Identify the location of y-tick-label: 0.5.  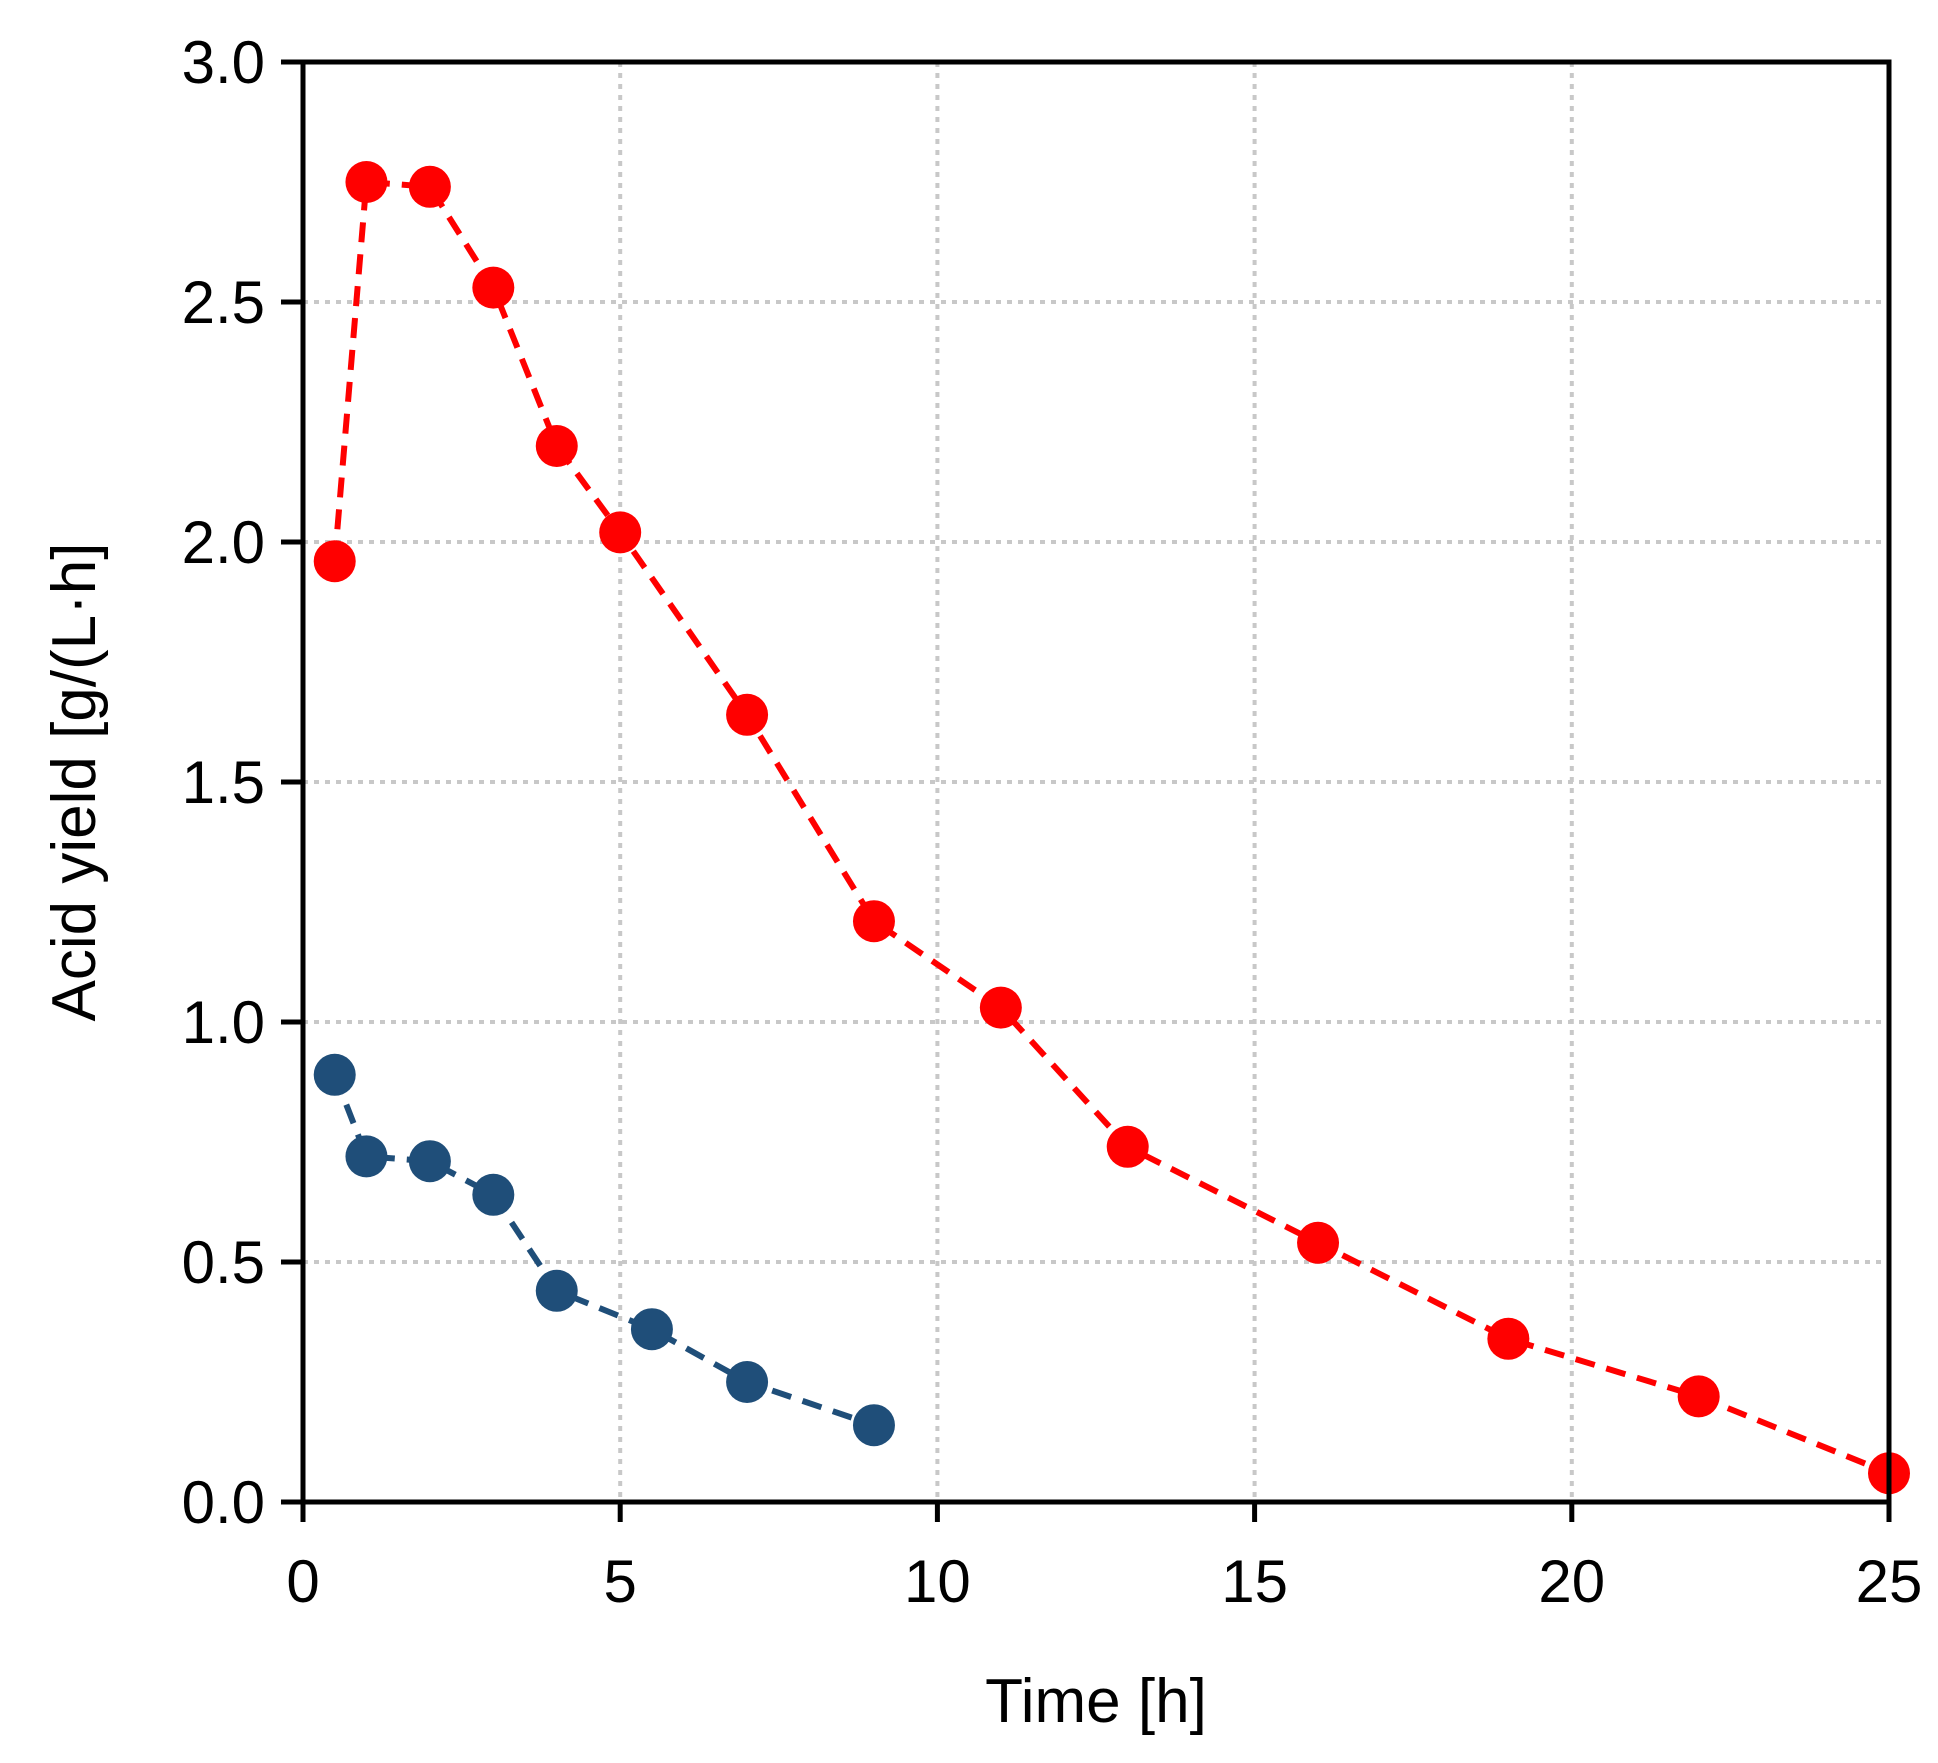
(223, 1262).